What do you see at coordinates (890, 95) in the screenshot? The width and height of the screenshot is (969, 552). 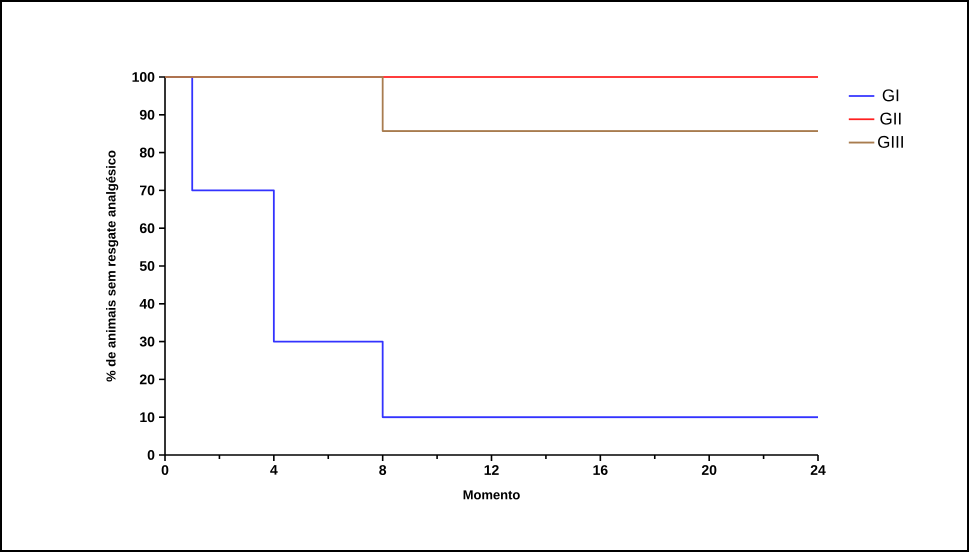 I see `legend-label: GI` at bounding box center [890, 95].